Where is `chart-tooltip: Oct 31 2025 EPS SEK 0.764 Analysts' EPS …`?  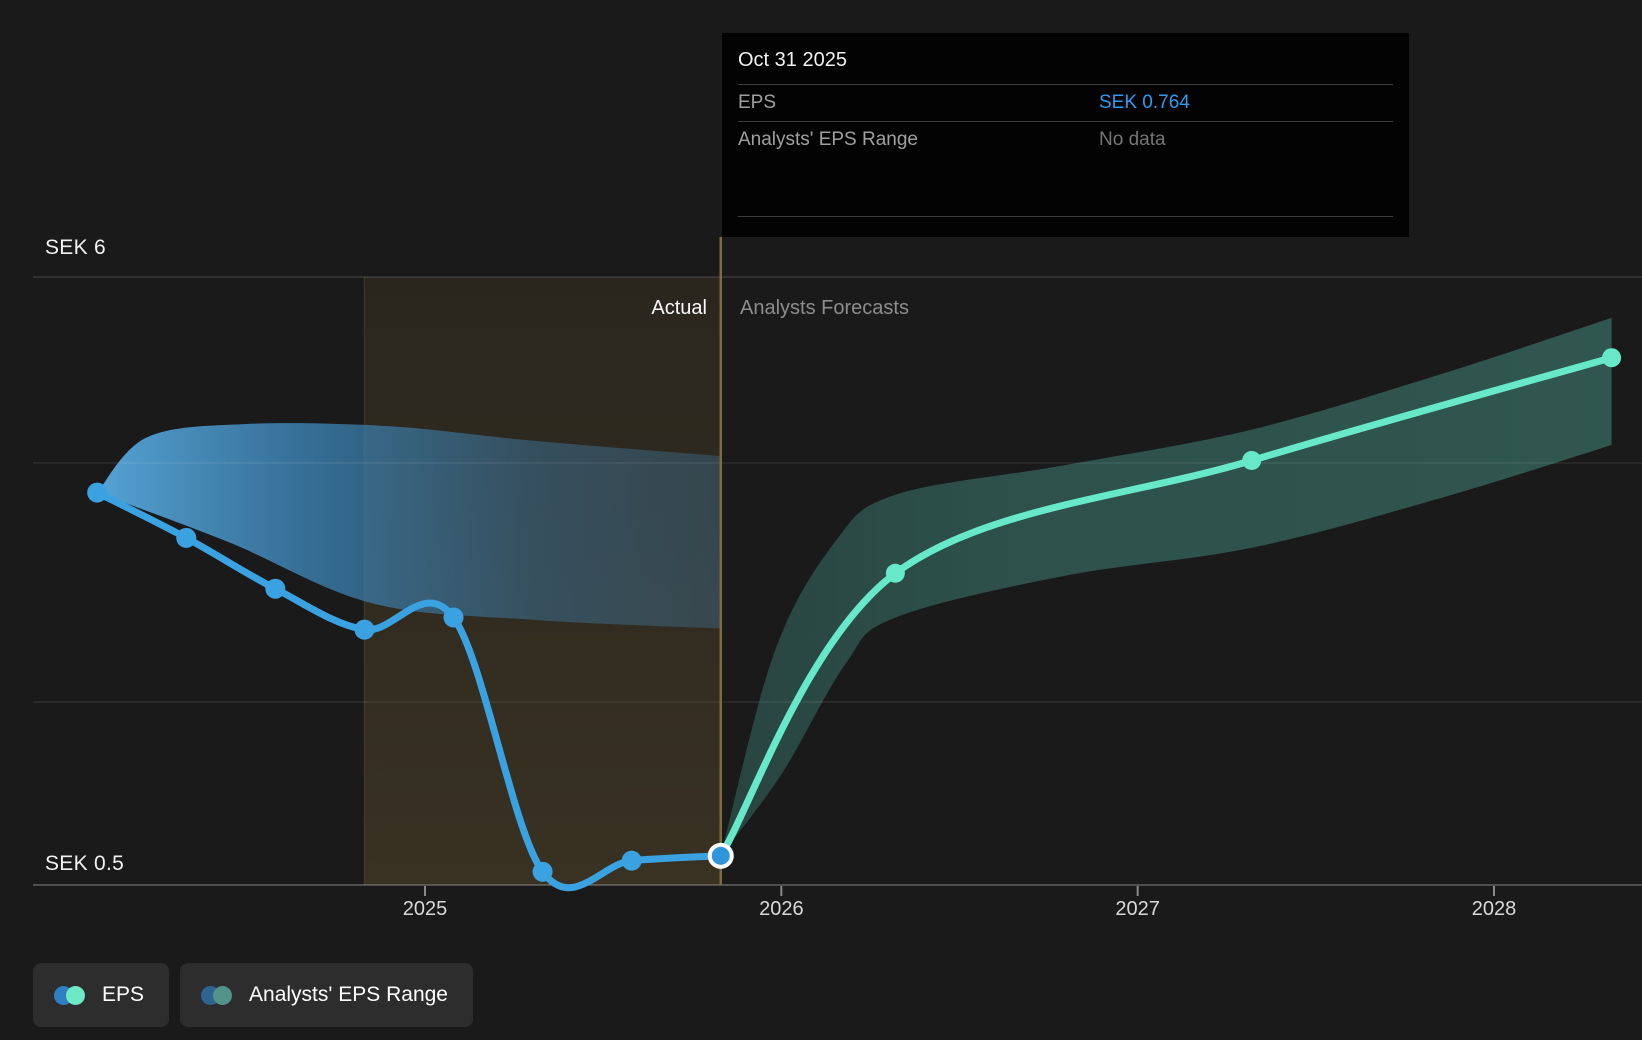 chart-tooltip: Oct 31 2025 EPS SEK 0.764 Analysts' EPS … is located at coordinates (1065, 135).